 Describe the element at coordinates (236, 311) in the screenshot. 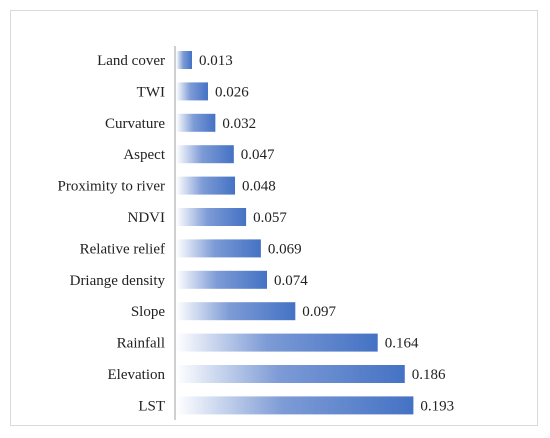

I see `bar-slope` at that location.